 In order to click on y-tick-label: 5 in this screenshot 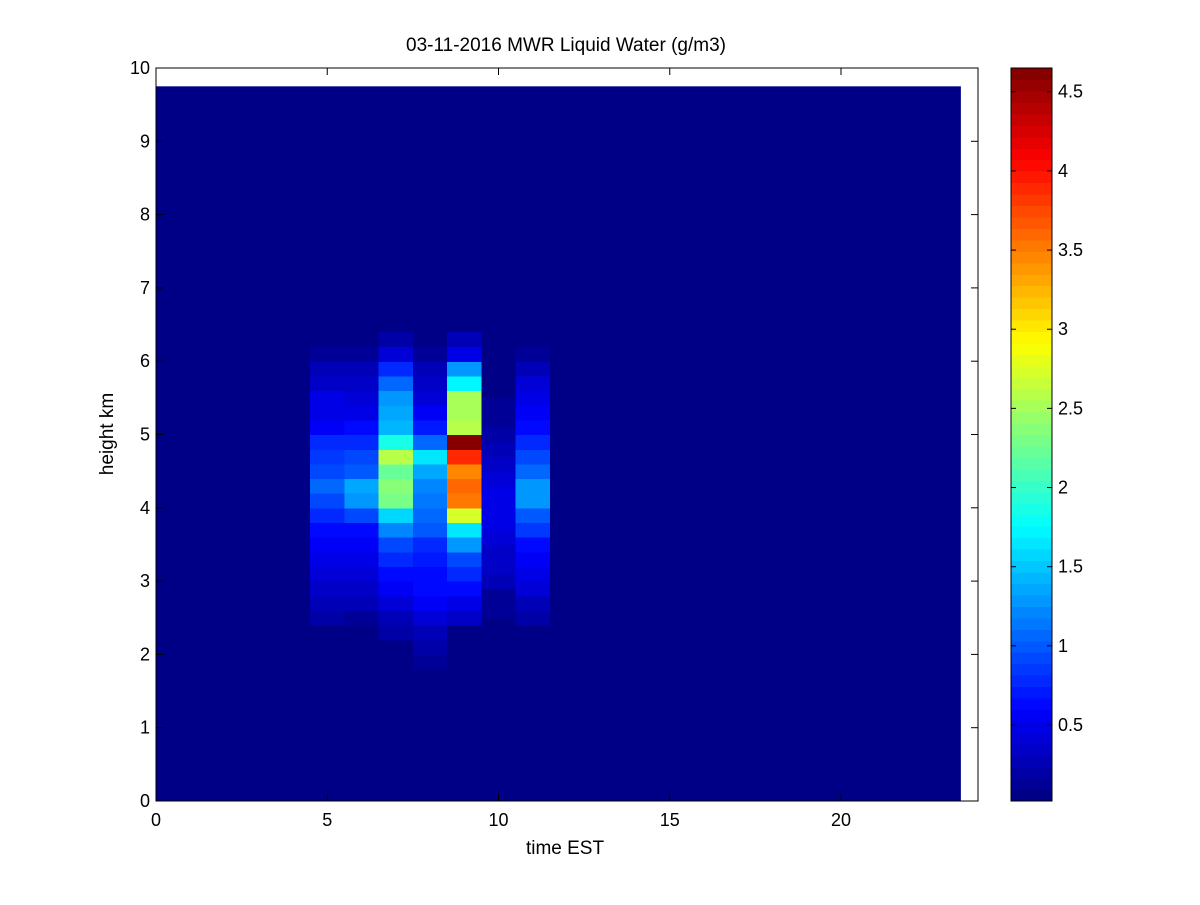, I will do `click(145, 435)`.